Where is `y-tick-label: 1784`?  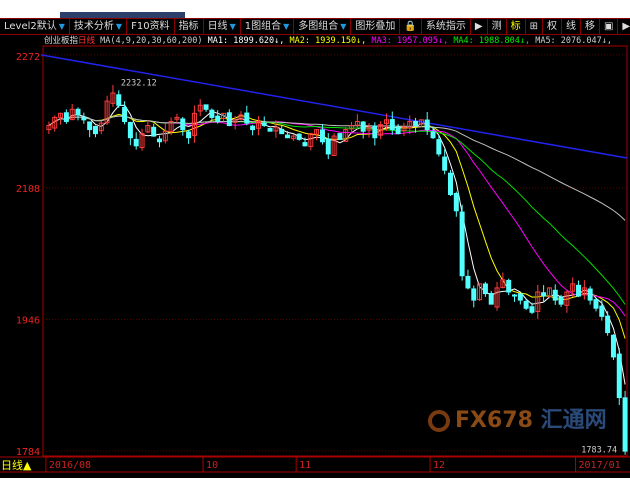 y-tick-label: 1784 is located at coordinates (28, 452).